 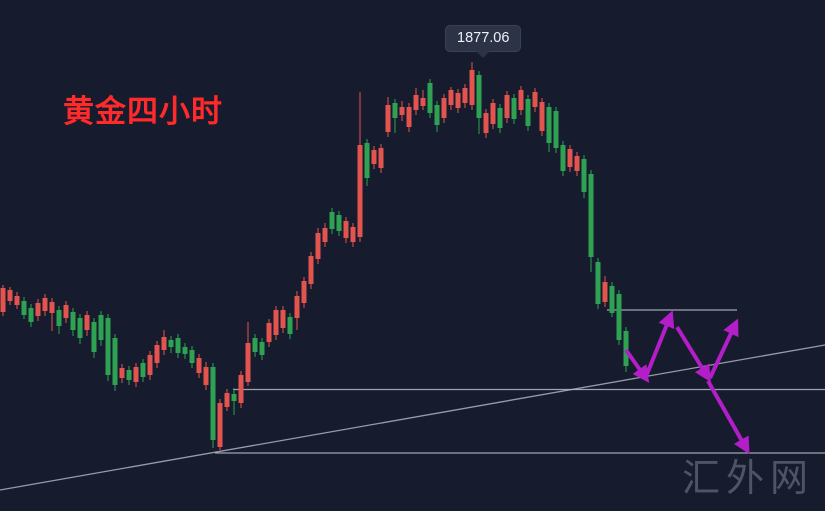 I want to click on chart-title-annotation: 黄金四小时, so click(x=143, y=111).